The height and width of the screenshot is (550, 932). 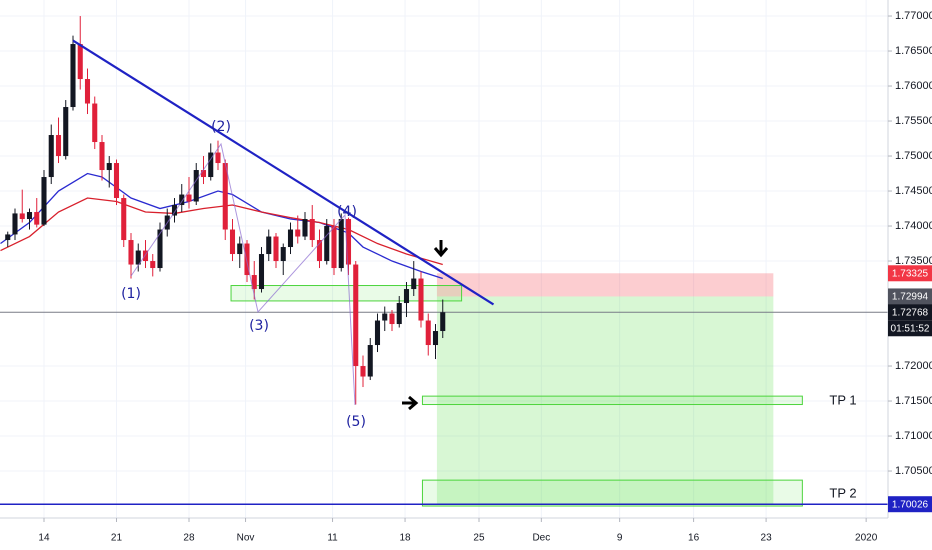 What do you see at coordinates (913, 156) in the screenshot?
I see `y-tick-label: 1.75000` at bounding box center [913, 156].